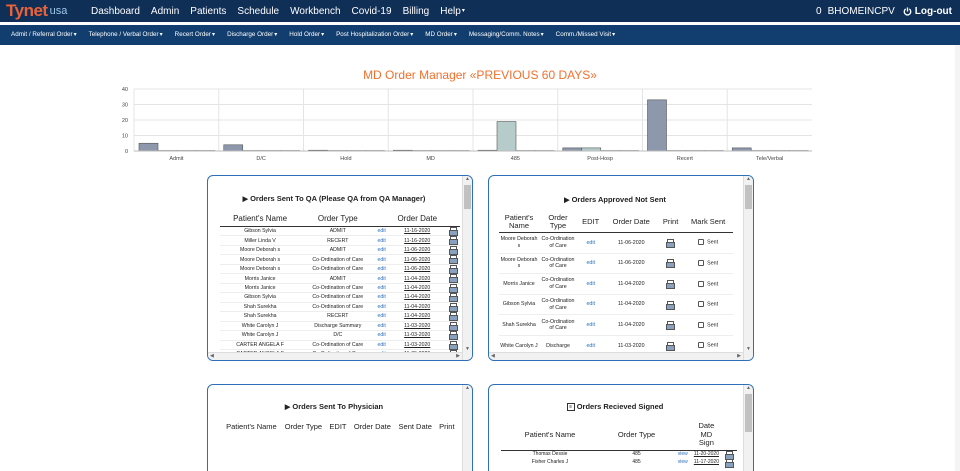 The height and width of the screenshot is (471, 960). I want to click on signed-vertical-scrollbar: ▲, so click(748, 428).